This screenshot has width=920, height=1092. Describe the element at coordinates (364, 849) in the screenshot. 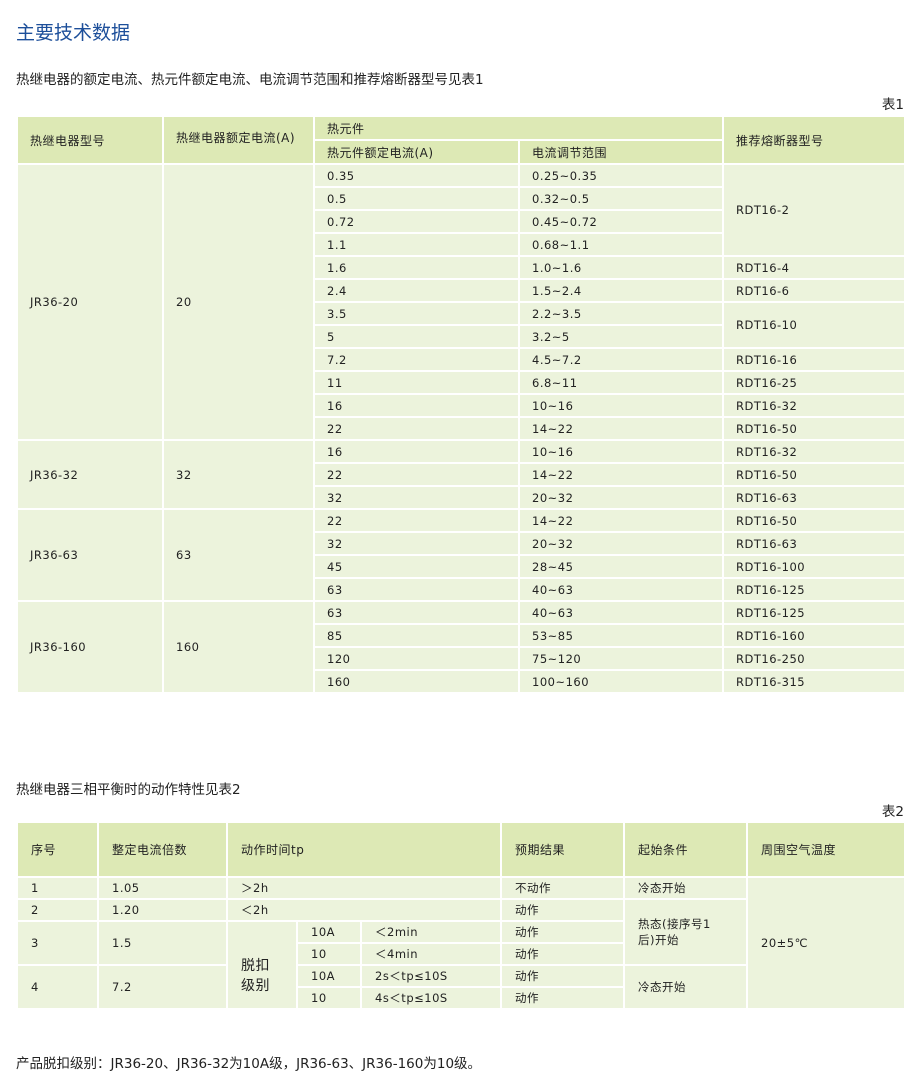

I see `header-time: 动作时间tp` at that location.